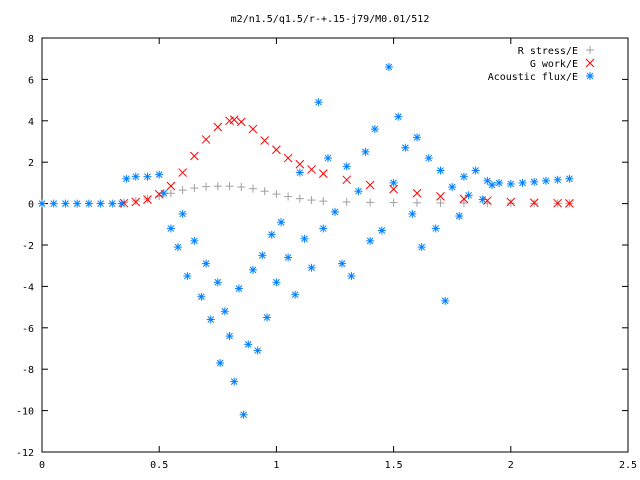 The image size is (640, 480). What do you see at coordinates (28, 370) in the screenshot?
I see `y-tick-label: -8` at bounding box center [28, 370].